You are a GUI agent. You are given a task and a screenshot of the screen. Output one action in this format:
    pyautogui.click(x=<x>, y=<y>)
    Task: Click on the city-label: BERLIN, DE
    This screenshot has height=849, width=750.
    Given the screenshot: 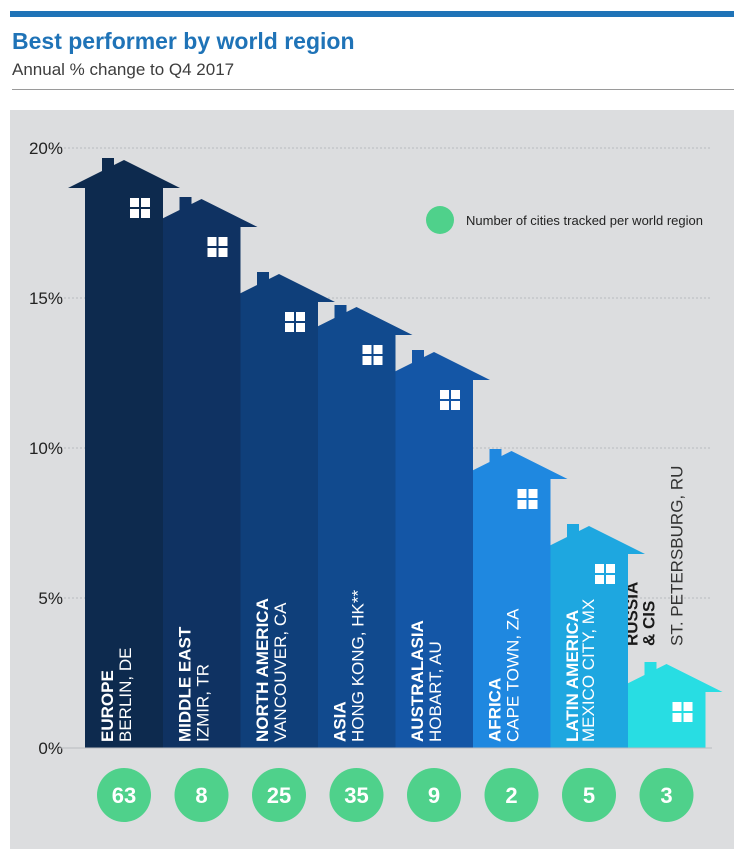 What is the action you would take?
    pyautogui.click(x=125, y=695)
    